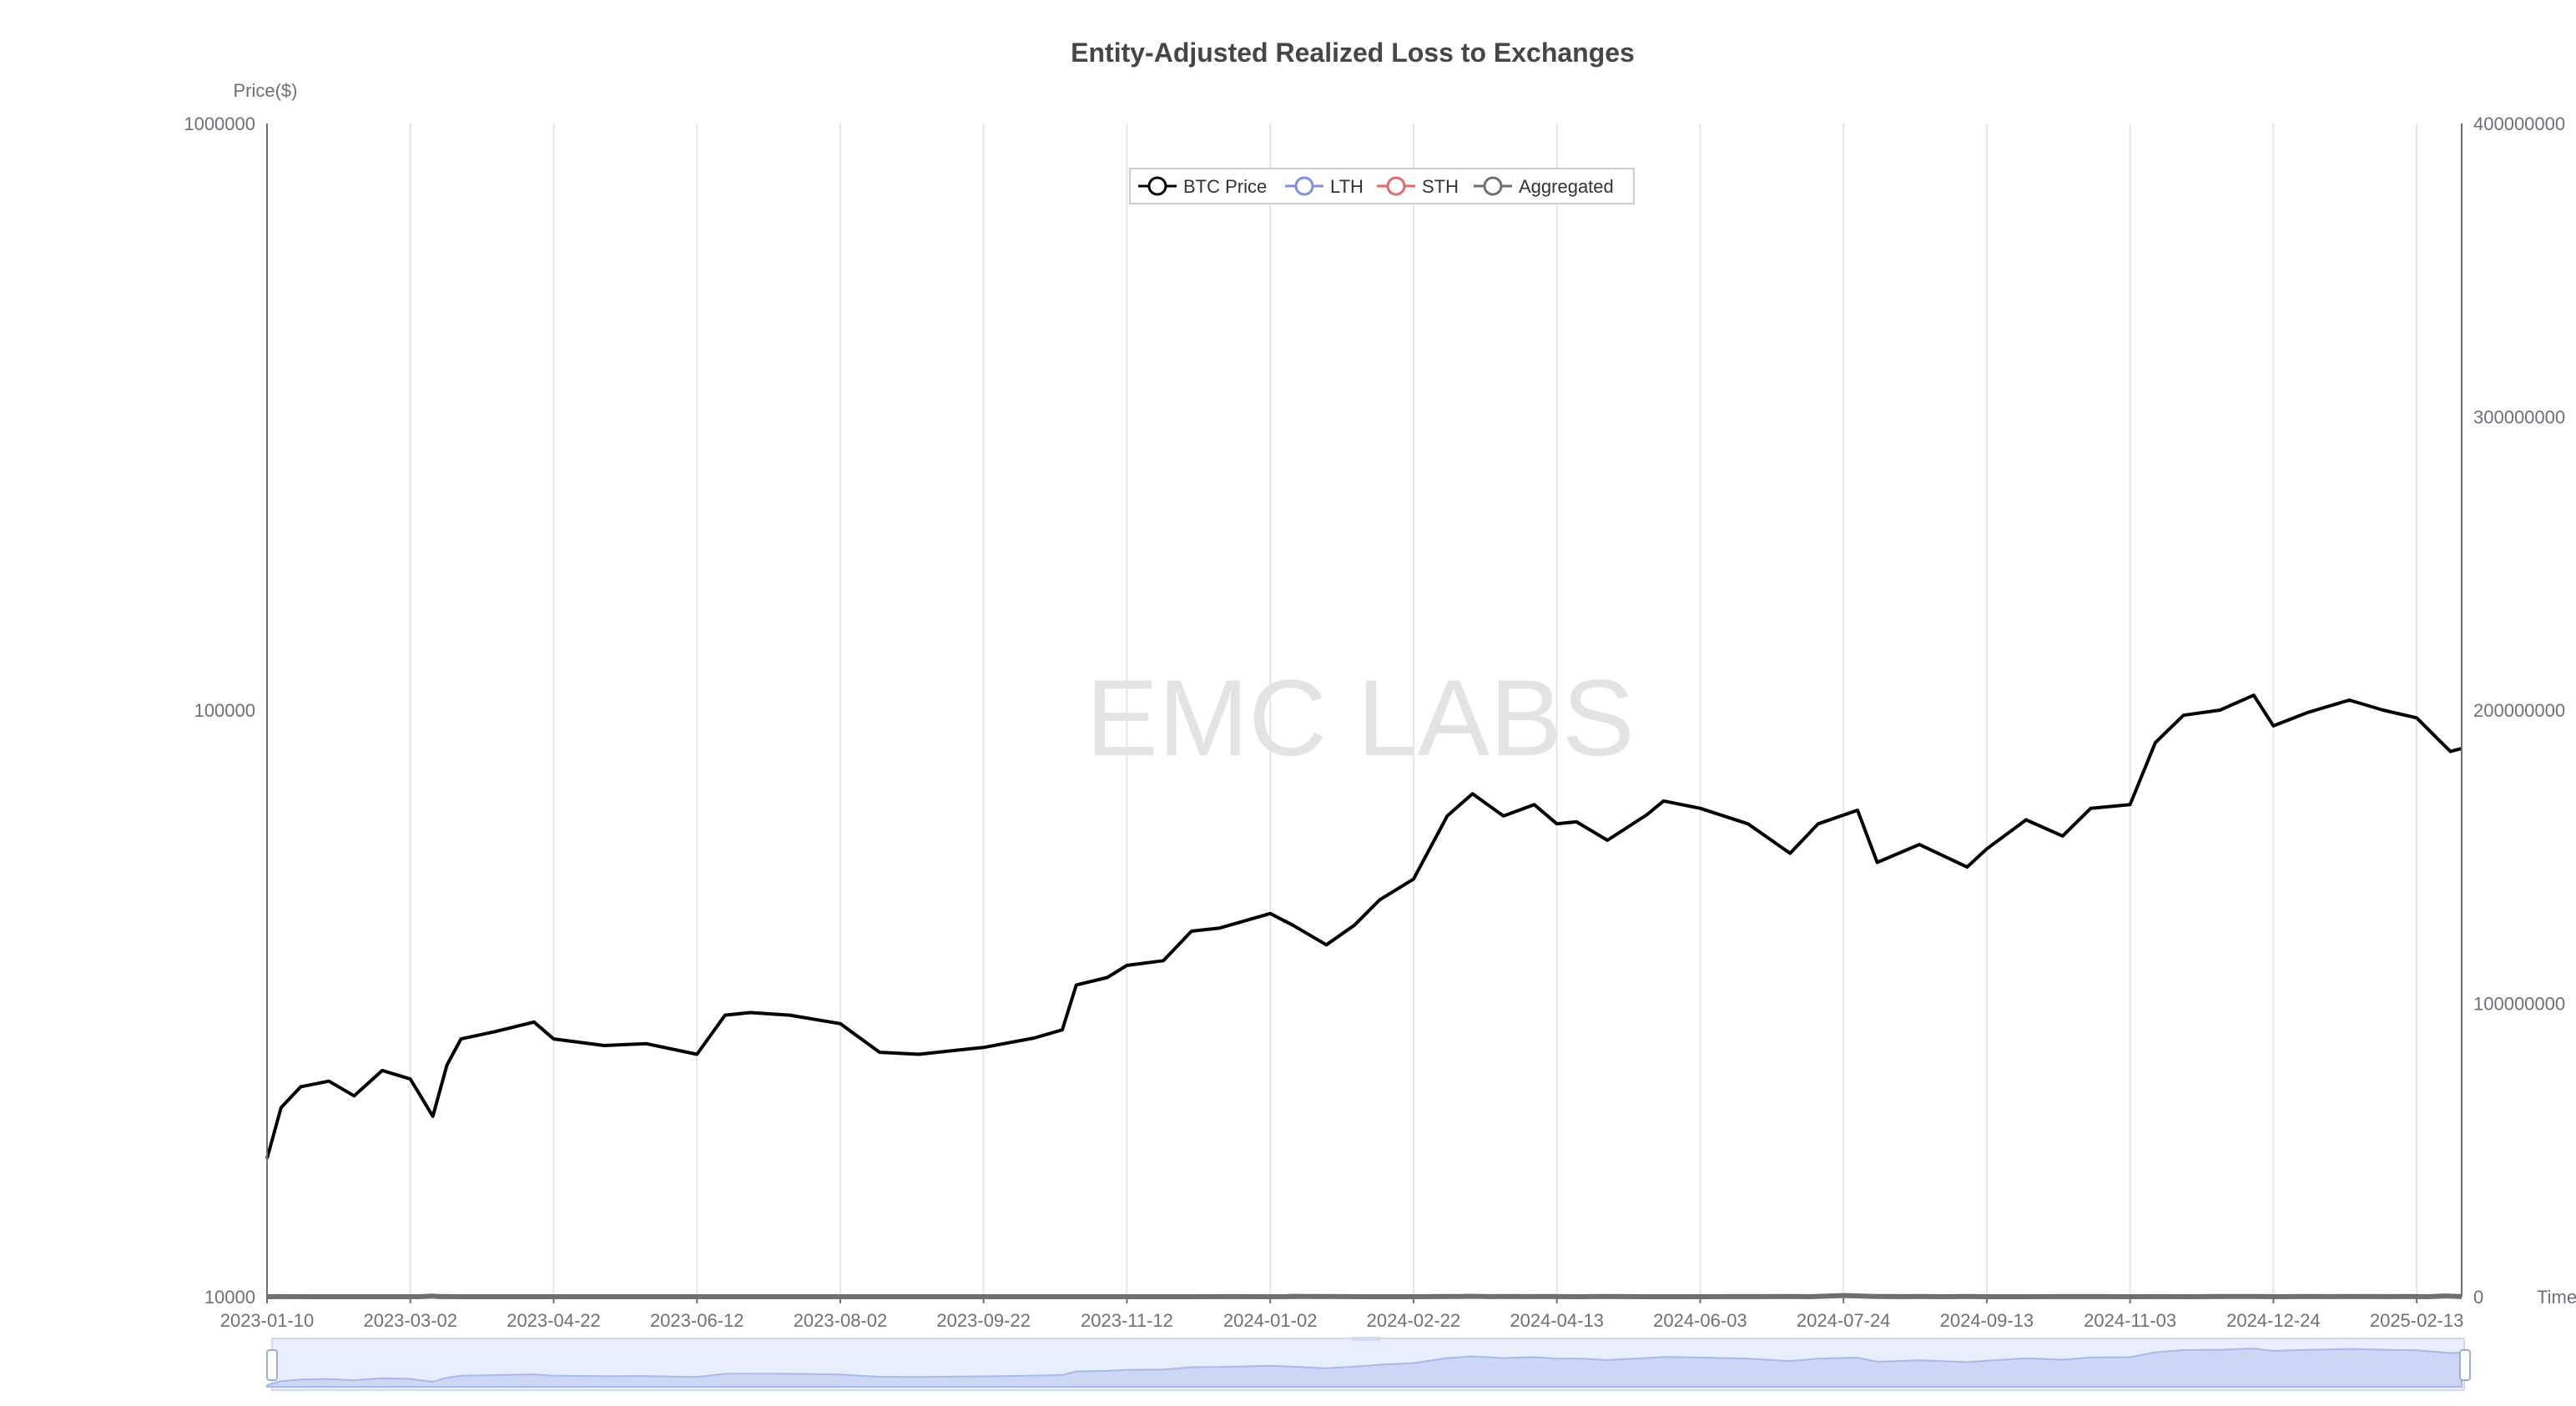 The height and width of the screenshot is (1406, 2576). I want to click on left-tick-label: 1000000, so click(219, 124).